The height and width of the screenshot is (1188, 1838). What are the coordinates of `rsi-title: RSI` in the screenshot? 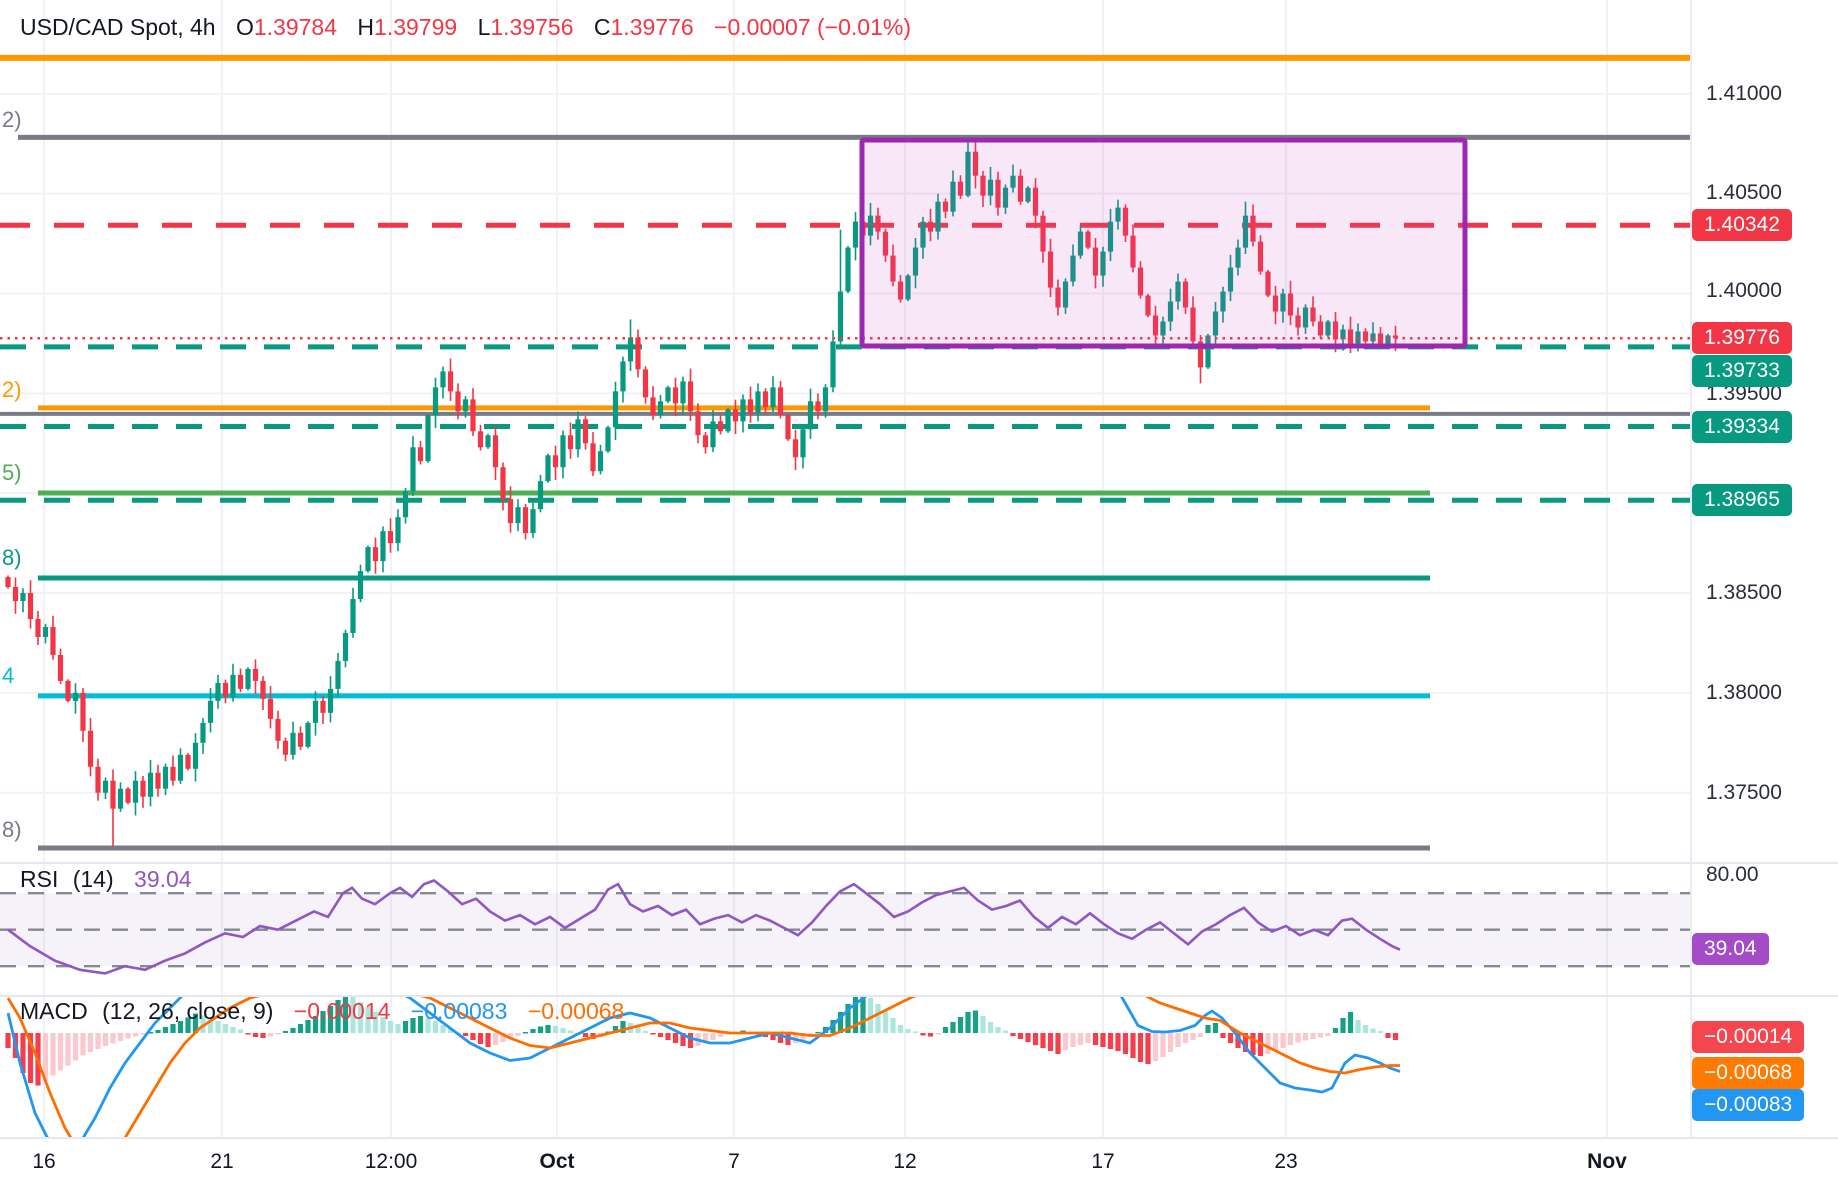 It's located at (39, 879).